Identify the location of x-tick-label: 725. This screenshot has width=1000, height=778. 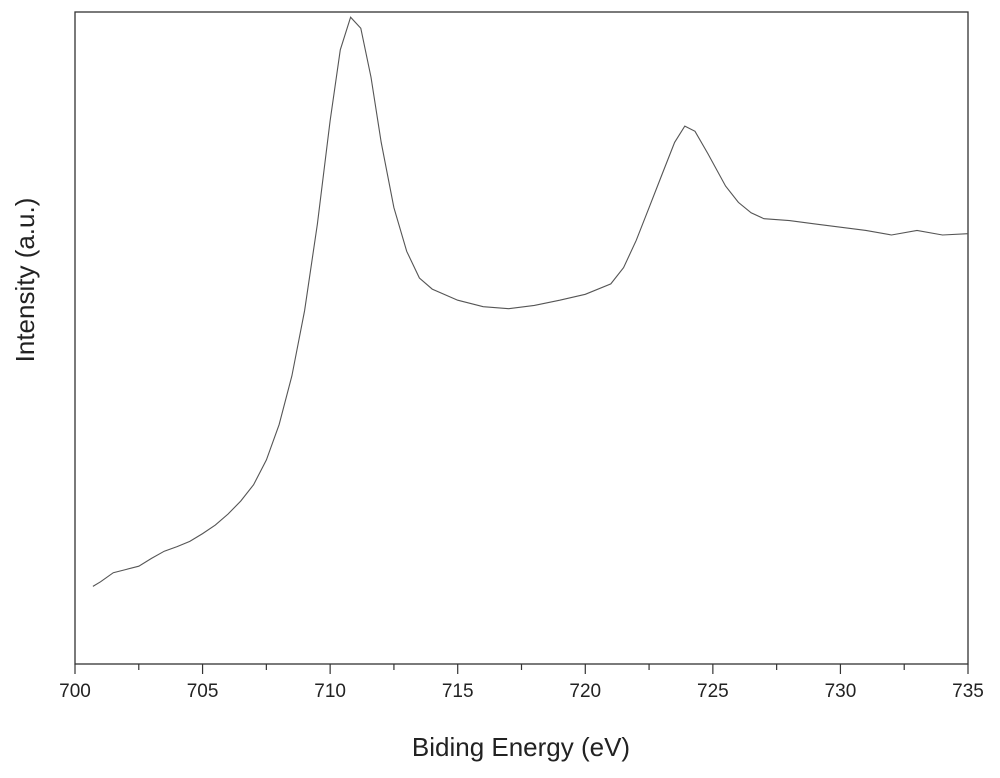
(713, 691).